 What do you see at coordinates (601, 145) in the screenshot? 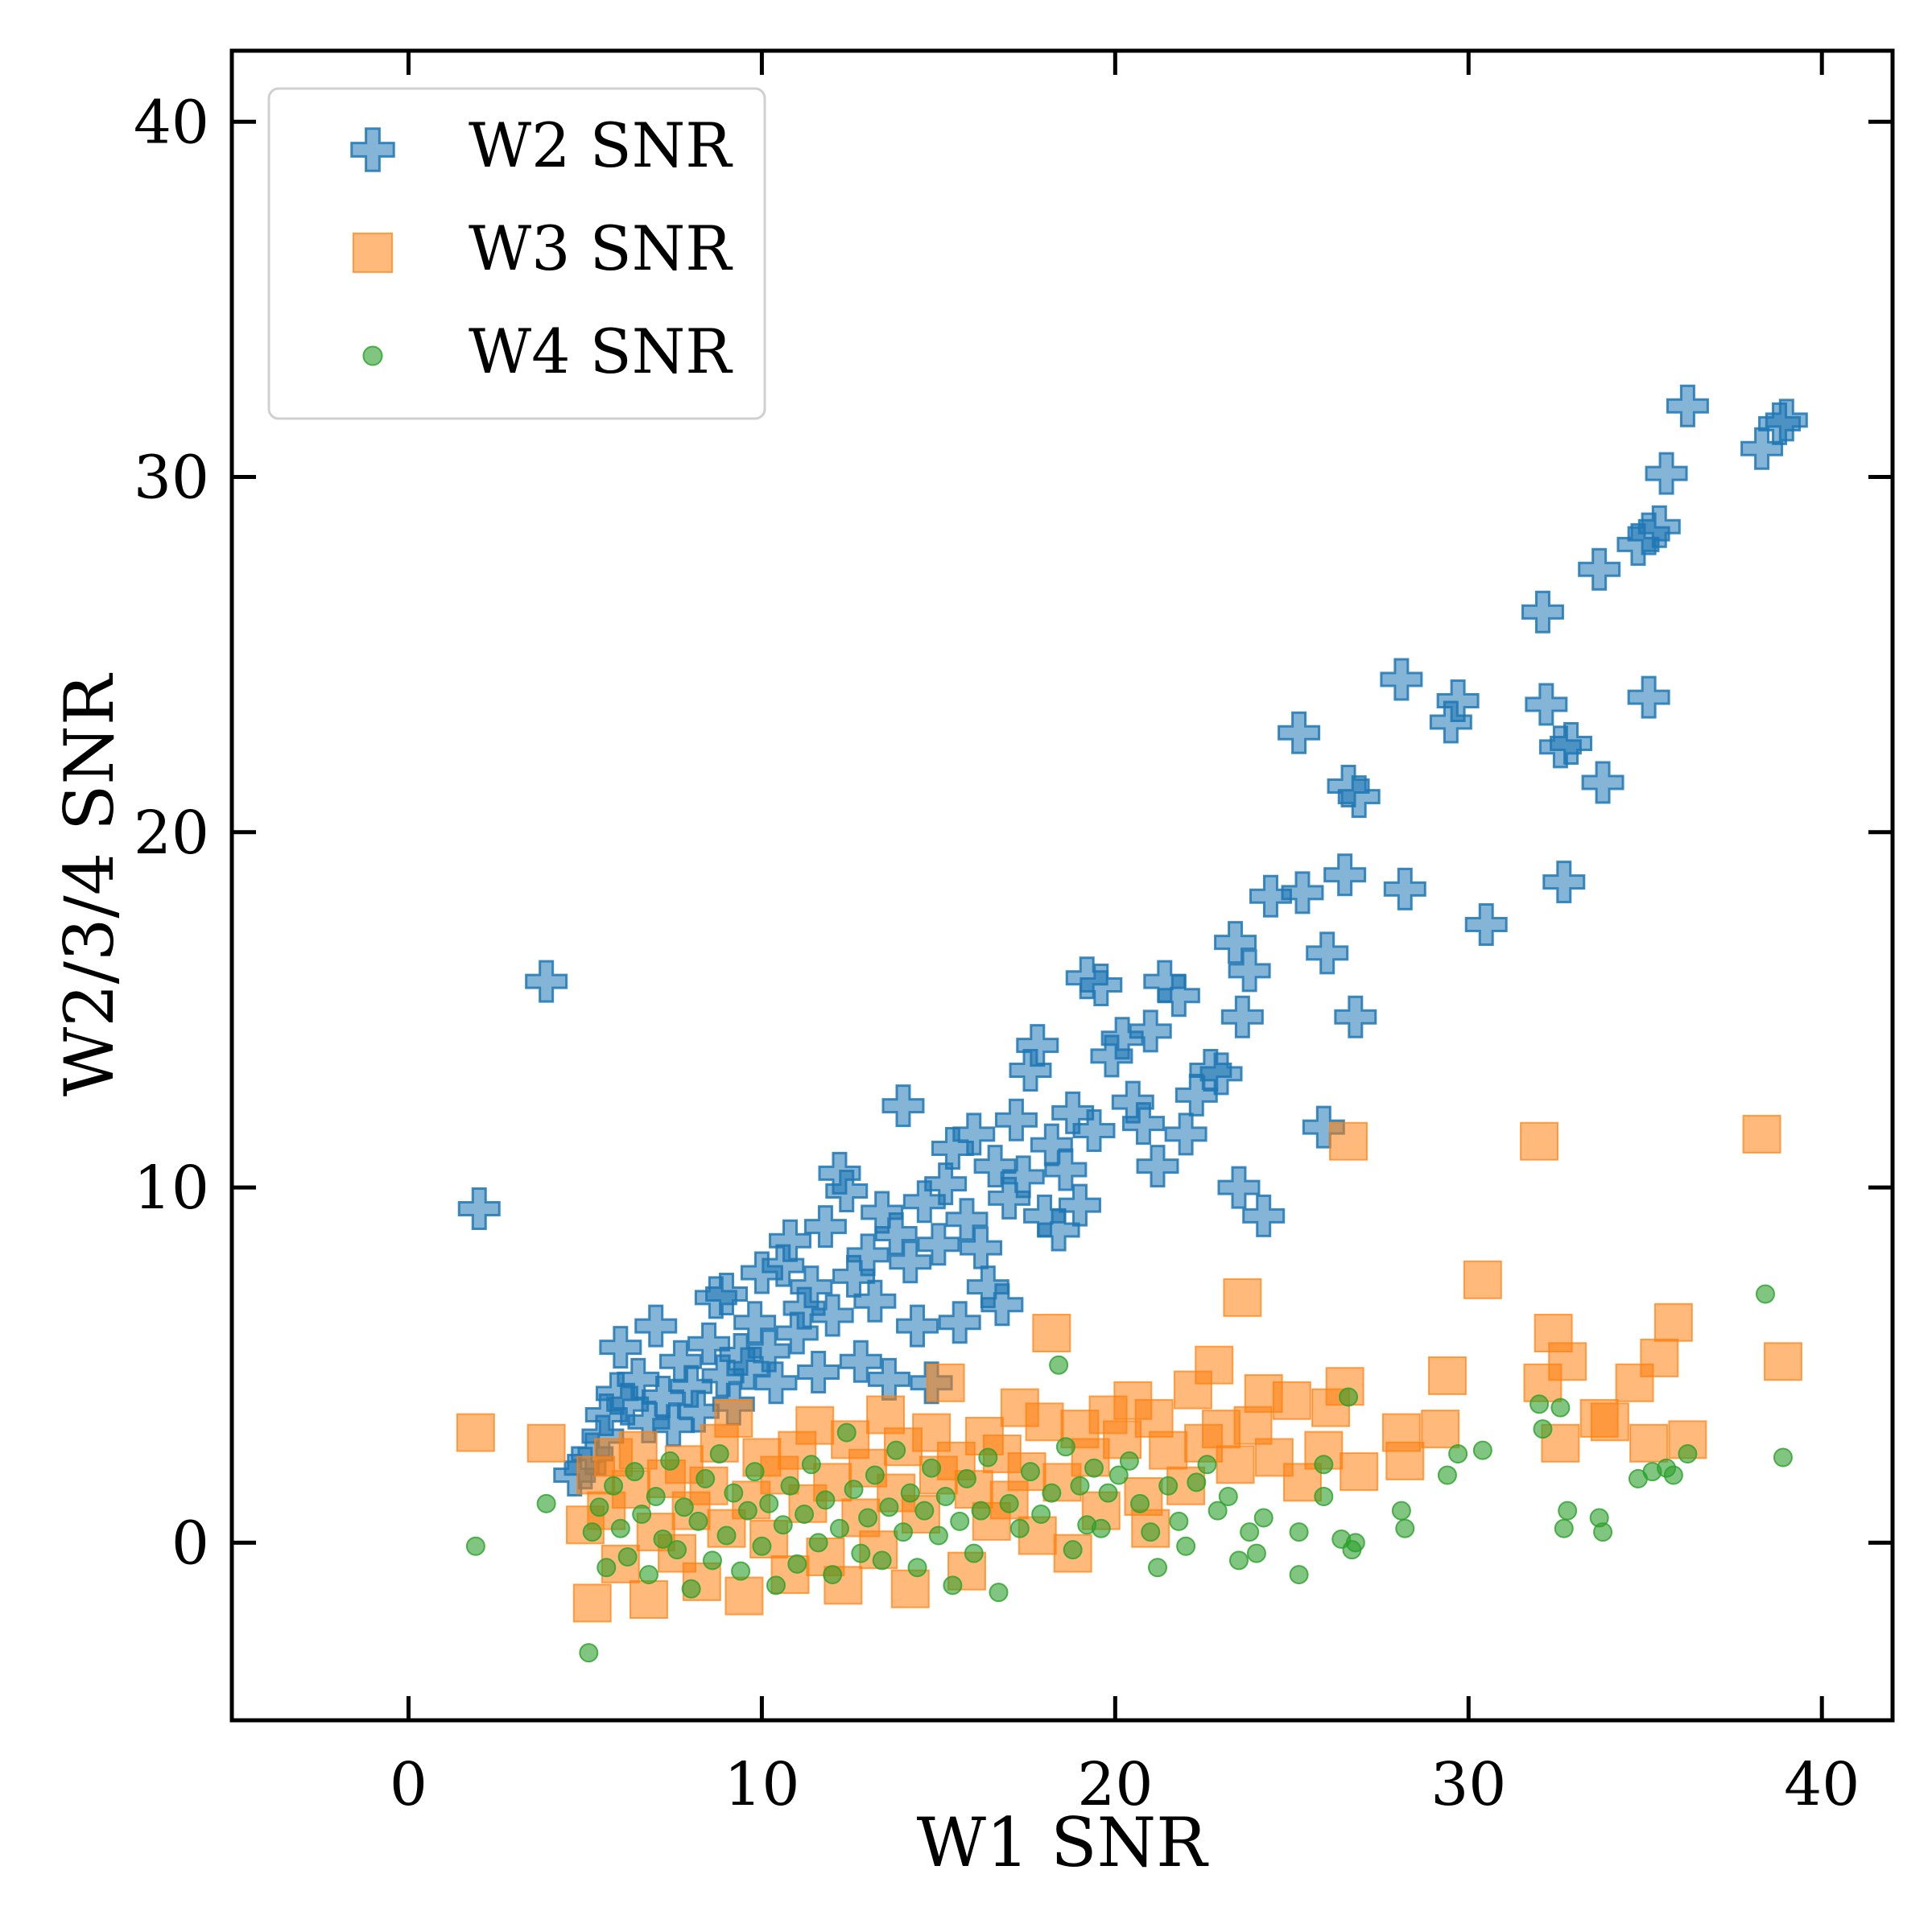
I see `legend-label-w2: W2 SNR` at bounding box center [601, 145].